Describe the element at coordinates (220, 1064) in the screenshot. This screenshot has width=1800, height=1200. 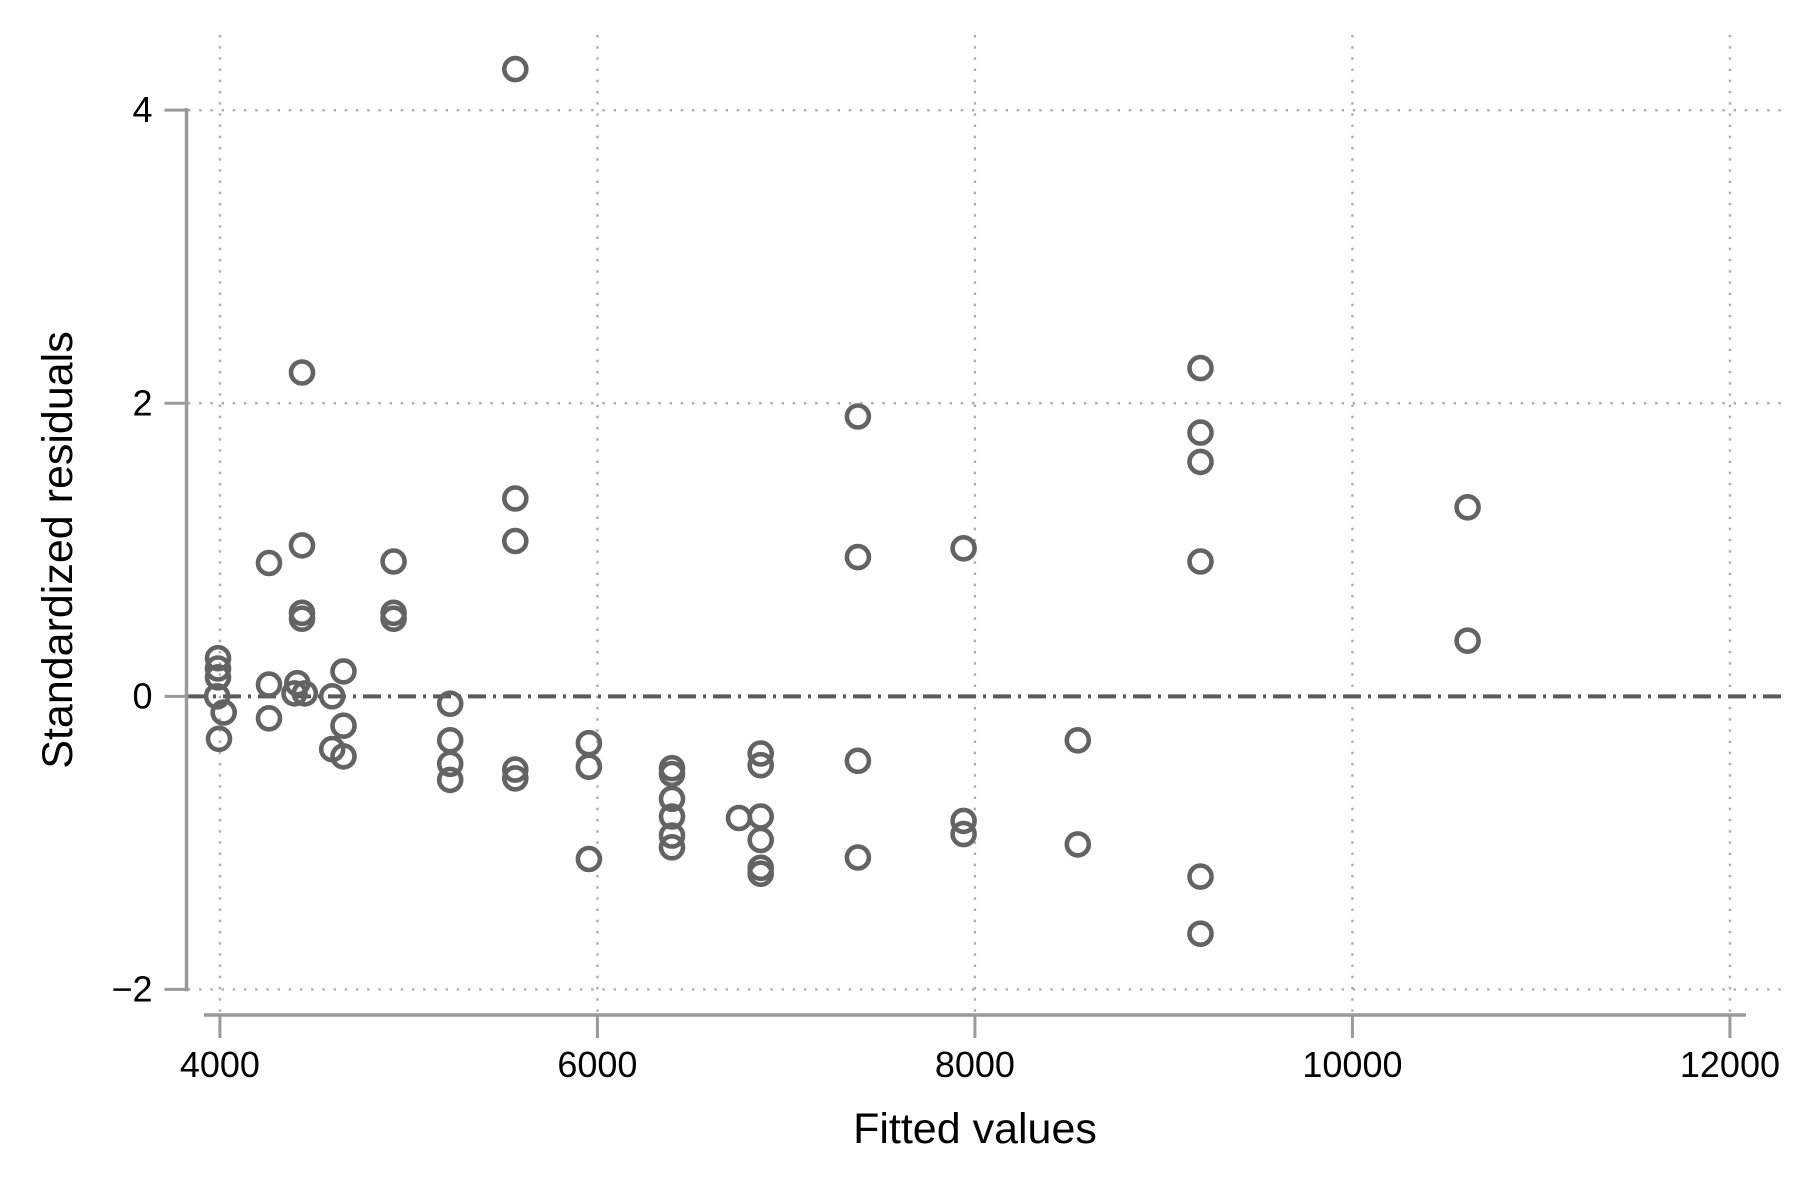
I see `x-tick-label: 4000` at that location.